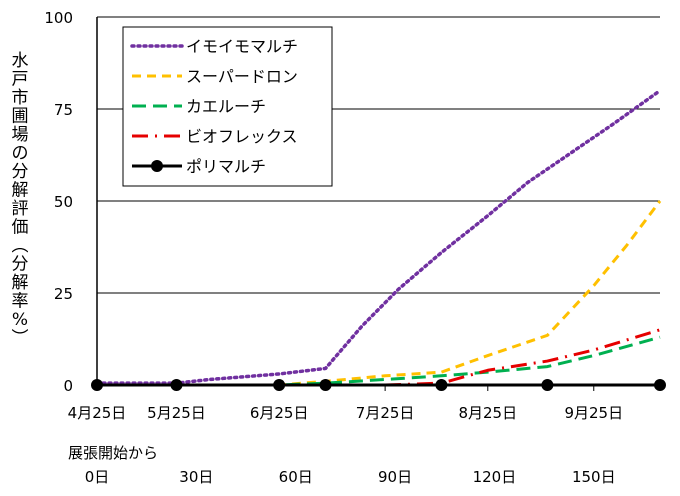 The width and height of the screenshot is (680, 496). I want to click on y-tick-label: 50, so click(63, 202).